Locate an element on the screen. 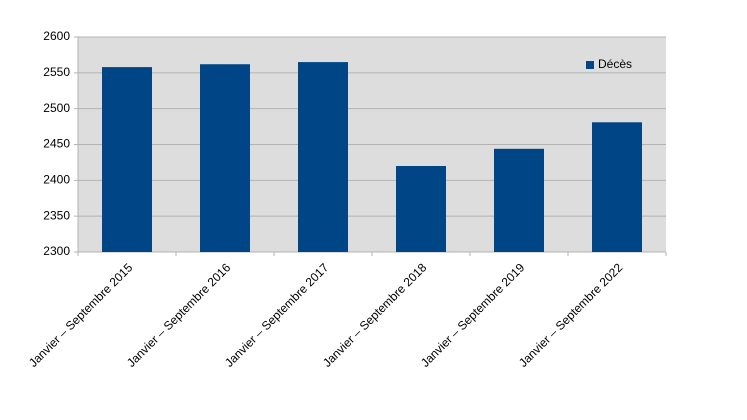 The width and height of the screenshot is (747, 420). x-tick-label: Janvier – Septembre 2017 is located at coordinates (277, 315).